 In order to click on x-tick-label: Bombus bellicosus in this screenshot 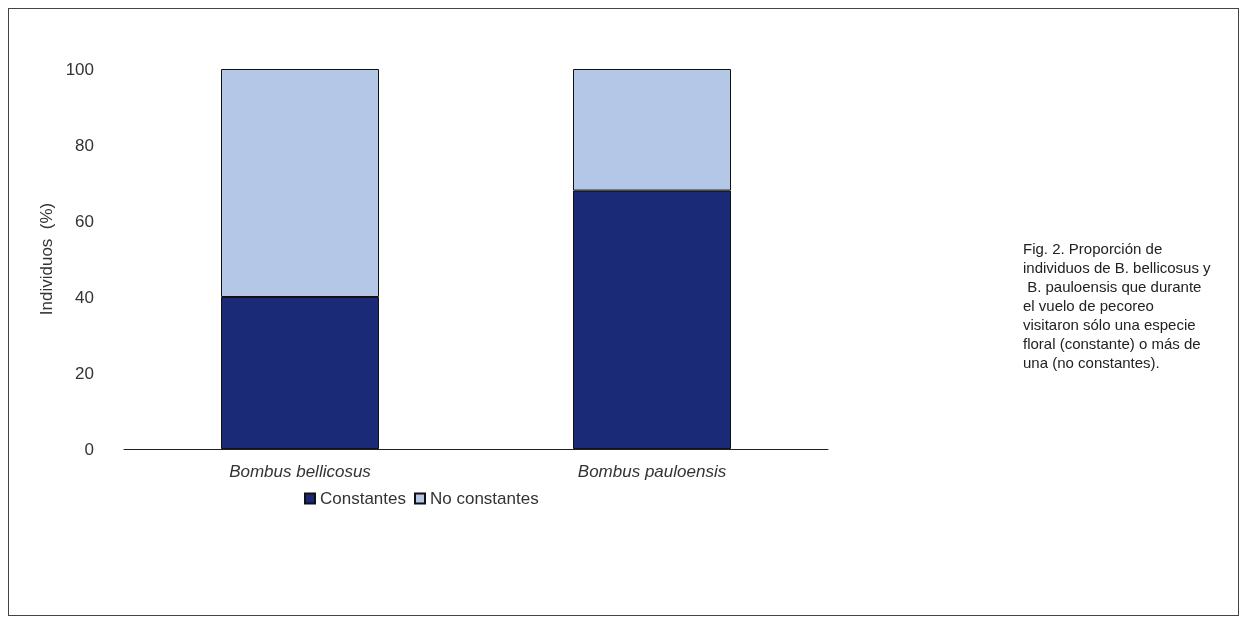, I will do `click(300, 471)`.